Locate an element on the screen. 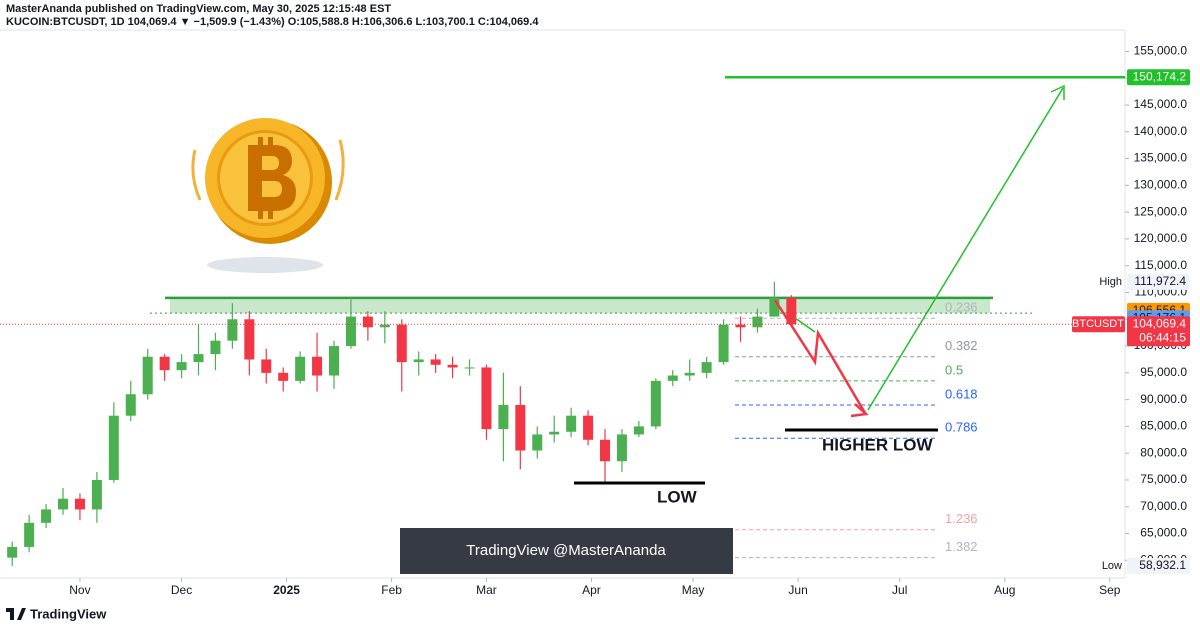  price-label: 150,174.2 is located at coordinates (1160, 76).